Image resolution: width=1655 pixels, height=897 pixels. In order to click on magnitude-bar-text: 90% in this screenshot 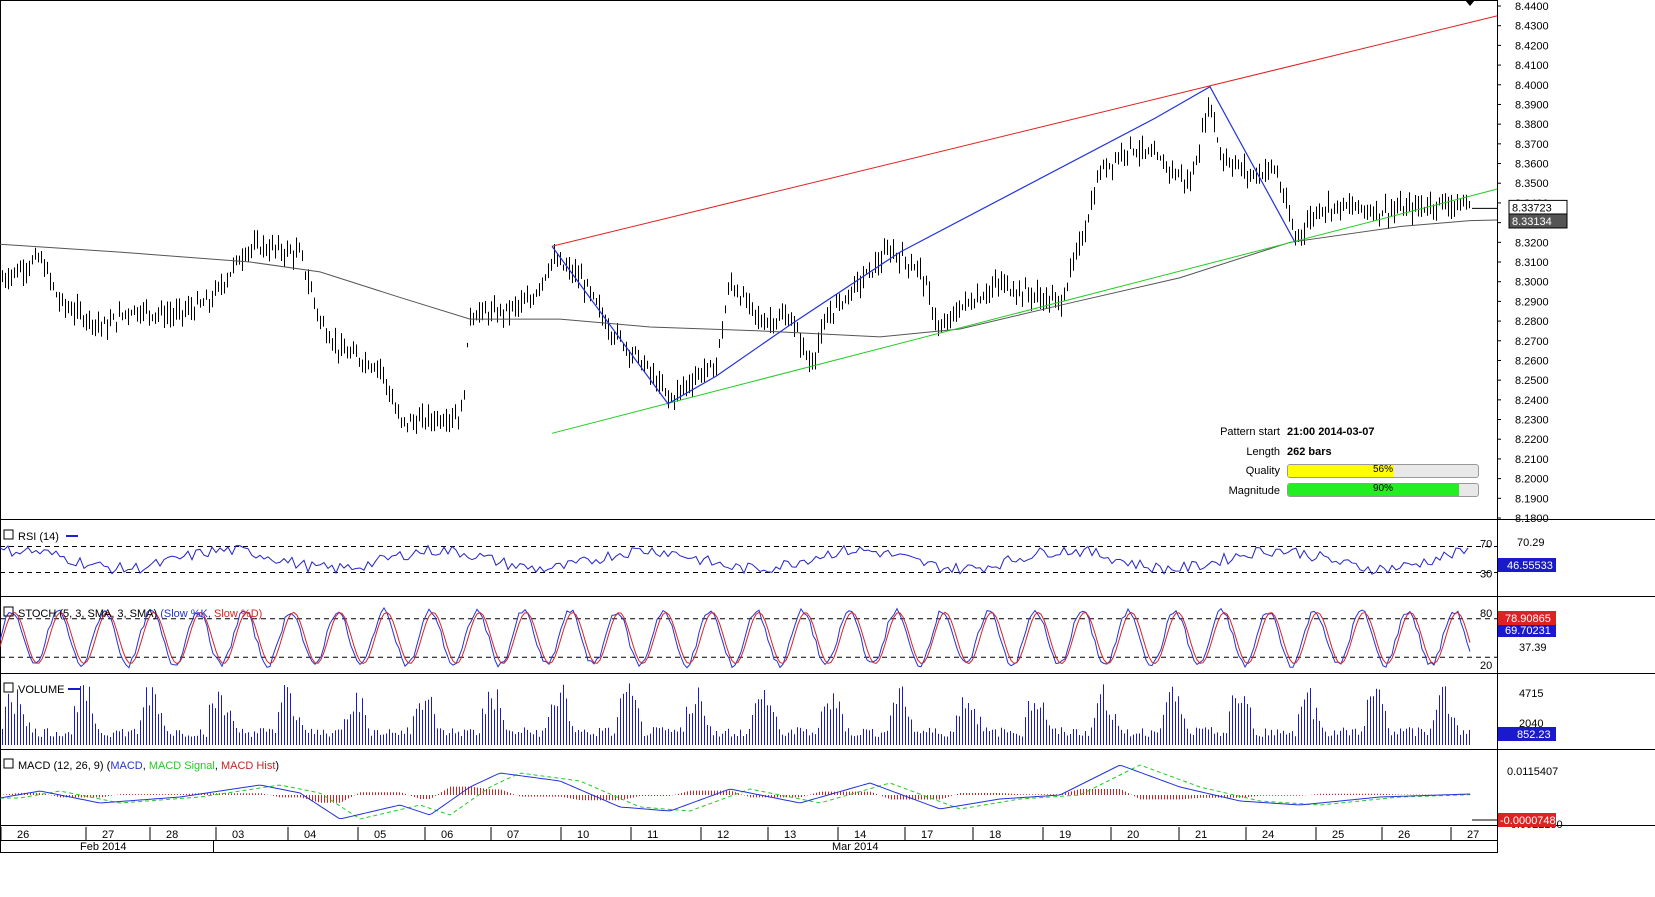, I will do `click(1382, 488)`.